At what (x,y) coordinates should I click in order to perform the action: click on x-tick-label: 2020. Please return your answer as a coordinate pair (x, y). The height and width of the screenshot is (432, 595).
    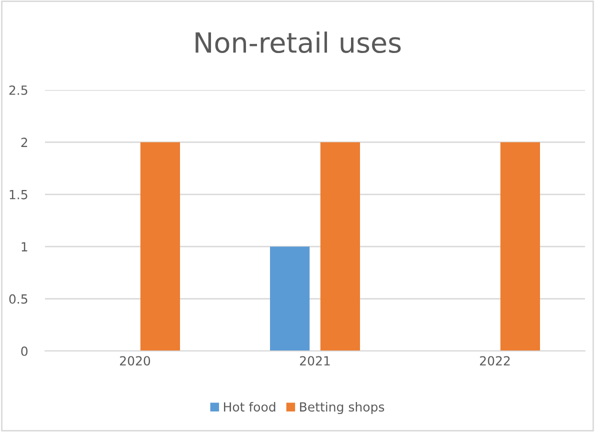
    Looking at the image, I should click on (135, 361).